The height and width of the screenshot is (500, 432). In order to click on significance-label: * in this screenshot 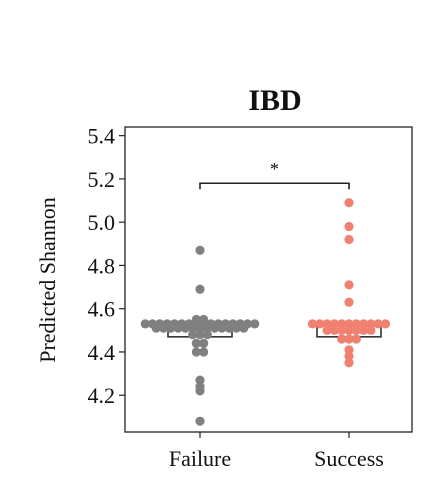, I will do `click(274, 169)`.